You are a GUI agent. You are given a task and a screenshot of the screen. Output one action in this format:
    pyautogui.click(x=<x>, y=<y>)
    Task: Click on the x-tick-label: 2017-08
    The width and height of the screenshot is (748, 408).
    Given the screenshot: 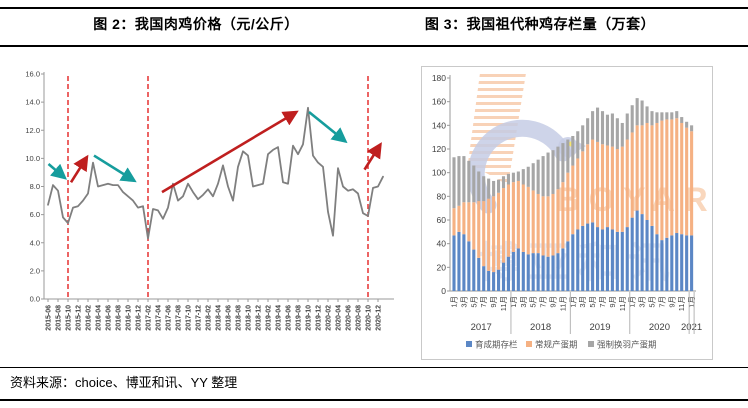 What is the action you would take?
    pyautogui.click(x=179, y=318)
    